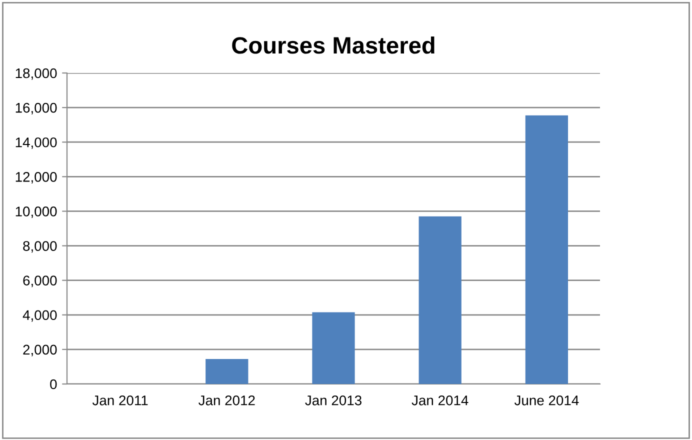  Describe the element at coordinates (40, 247) in the screenshot. I see `y-tick-label: 8,000` at that location.